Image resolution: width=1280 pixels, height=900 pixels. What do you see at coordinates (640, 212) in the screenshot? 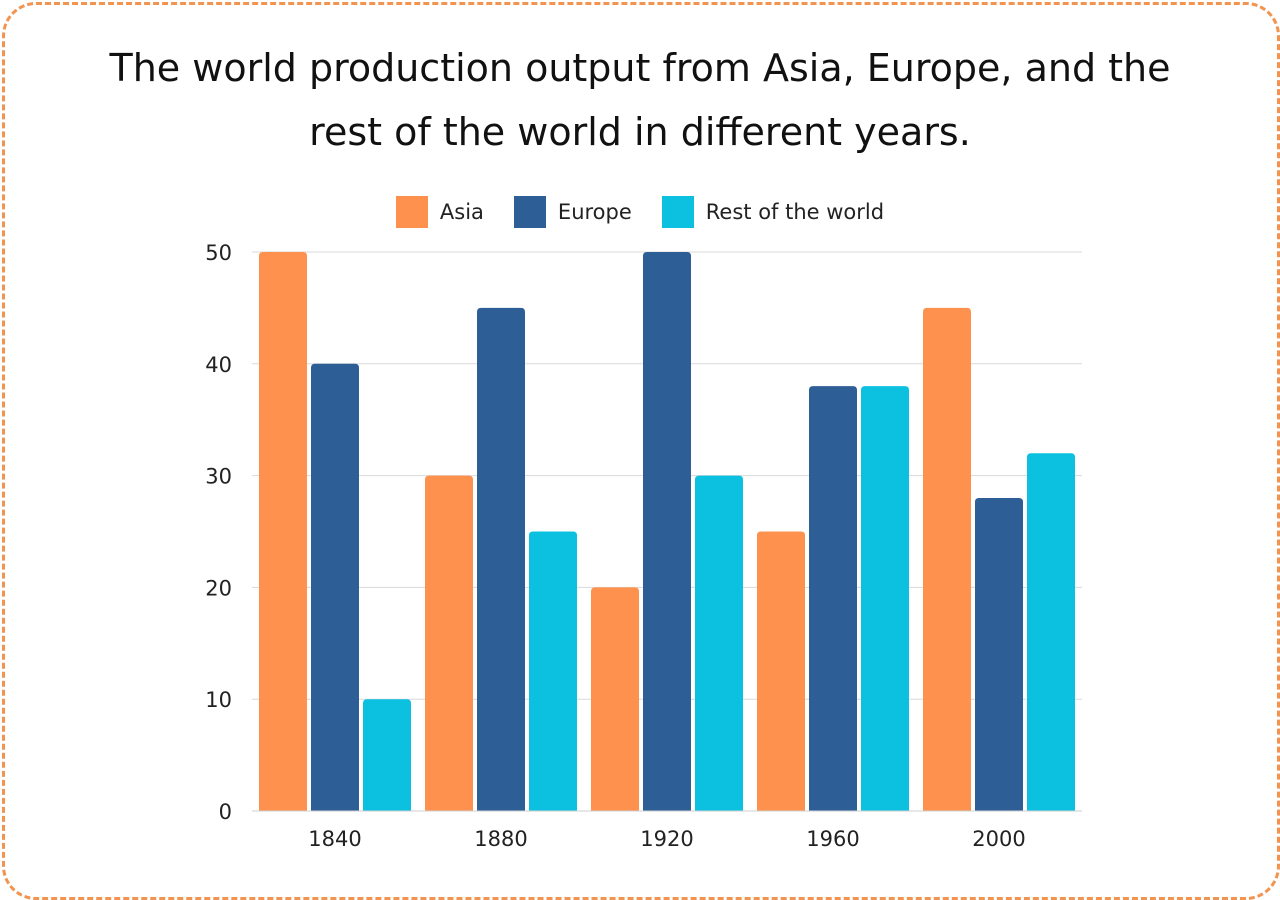
I see `legend: Asia Europe Rest of the world` at bounding box center [640, 212].